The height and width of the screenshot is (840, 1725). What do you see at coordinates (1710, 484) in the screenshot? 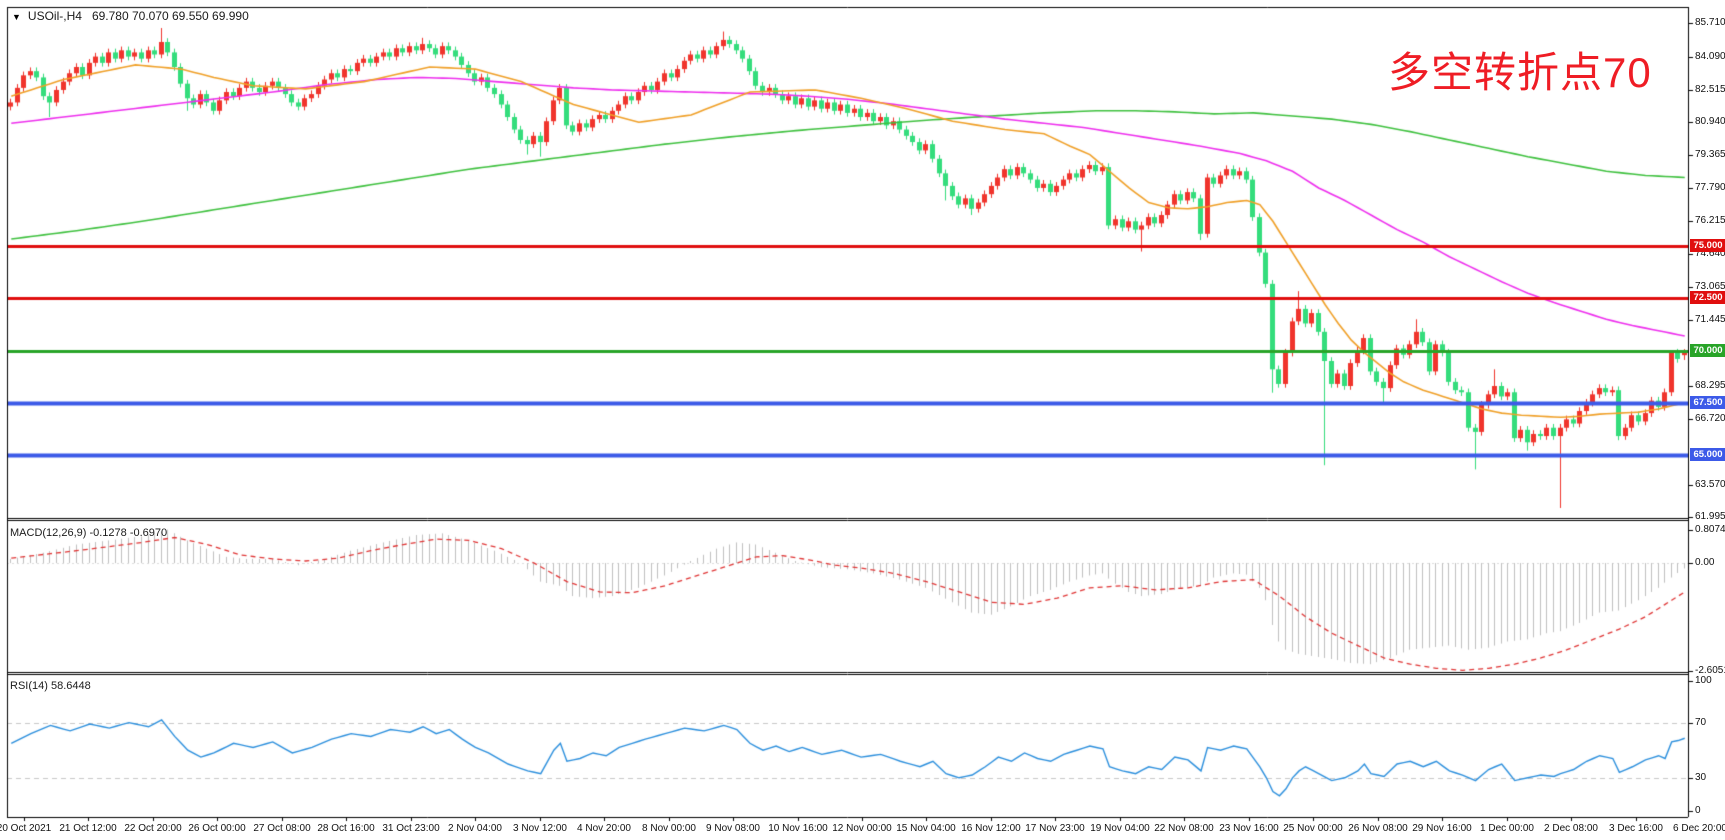
I see `price-axis-label: 63.570` at bounding box center [1710, 484].